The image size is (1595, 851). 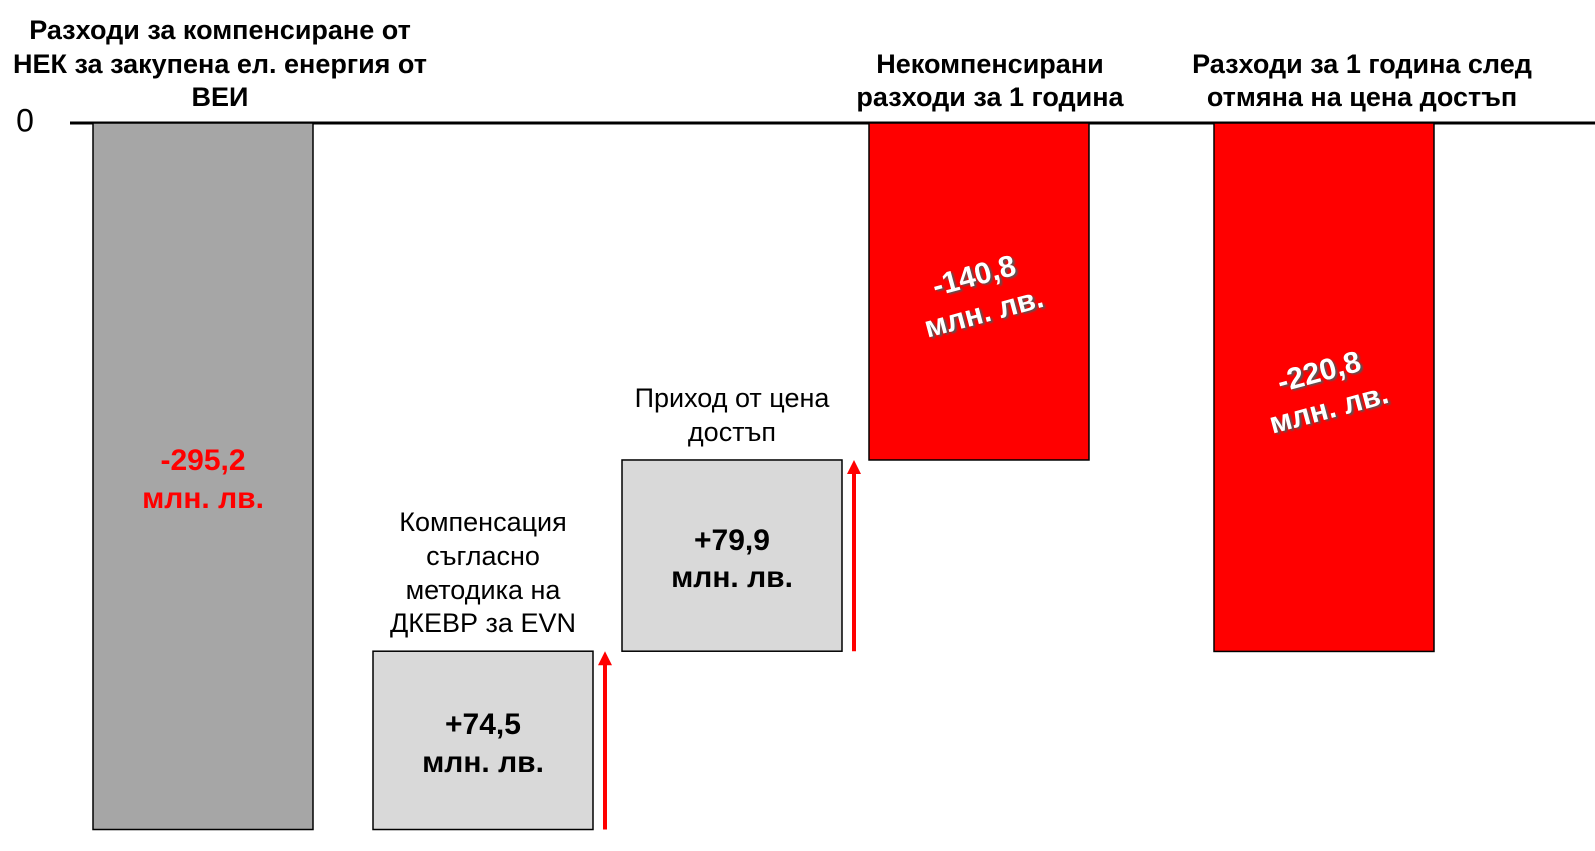 What do you see at coordinates (203, 479) in the screenshot?
I see `value-label-box: -295,2 млн. лв.` at bounding box center [203, 479].